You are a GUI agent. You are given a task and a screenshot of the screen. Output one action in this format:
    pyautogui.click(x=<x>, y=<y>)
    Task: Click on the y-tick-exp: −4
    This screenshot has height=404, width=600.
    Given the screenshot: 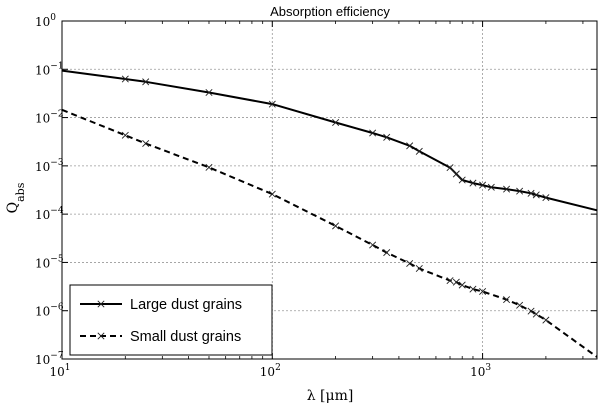 What is the action you would take?
    pyautogui.click(x=57, y=211)
    